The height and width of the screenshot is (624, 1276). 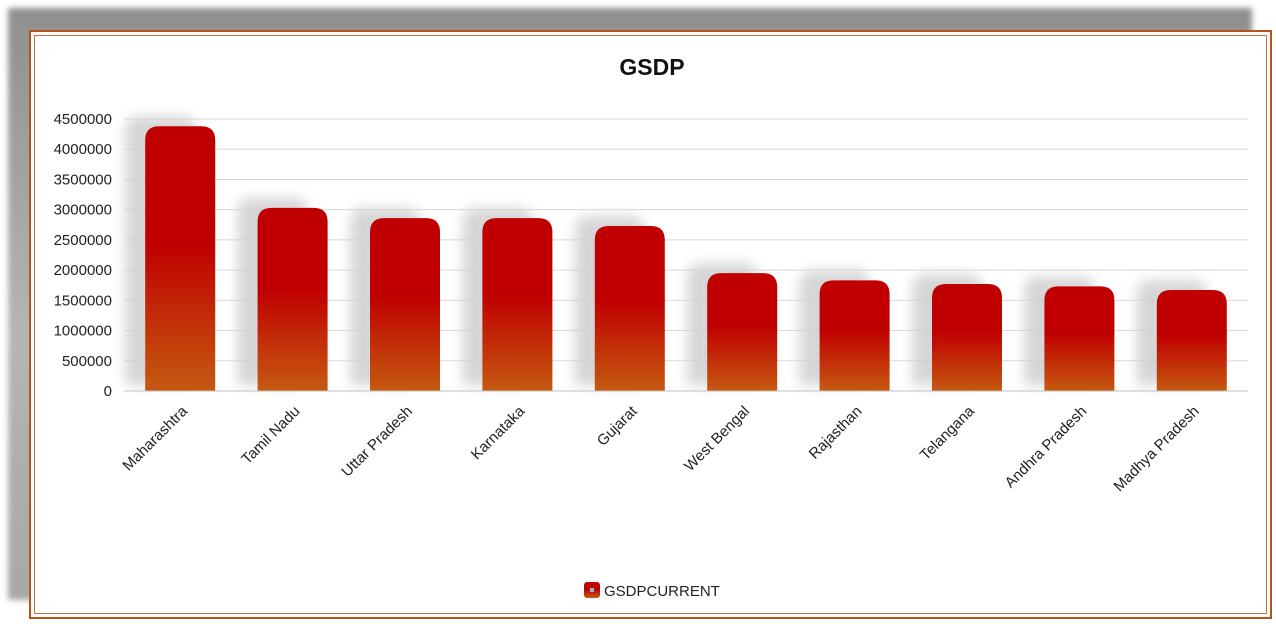 I want to click on x-category-label: Karnataka, so click(x=498, y=432).